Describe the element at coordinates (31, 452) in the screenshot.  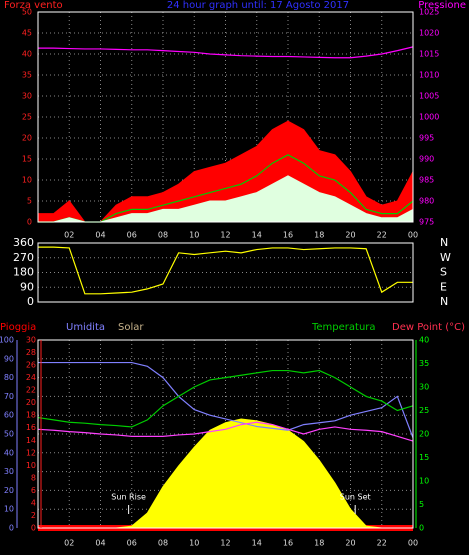
I see `y-tick-label: 12` at that location.